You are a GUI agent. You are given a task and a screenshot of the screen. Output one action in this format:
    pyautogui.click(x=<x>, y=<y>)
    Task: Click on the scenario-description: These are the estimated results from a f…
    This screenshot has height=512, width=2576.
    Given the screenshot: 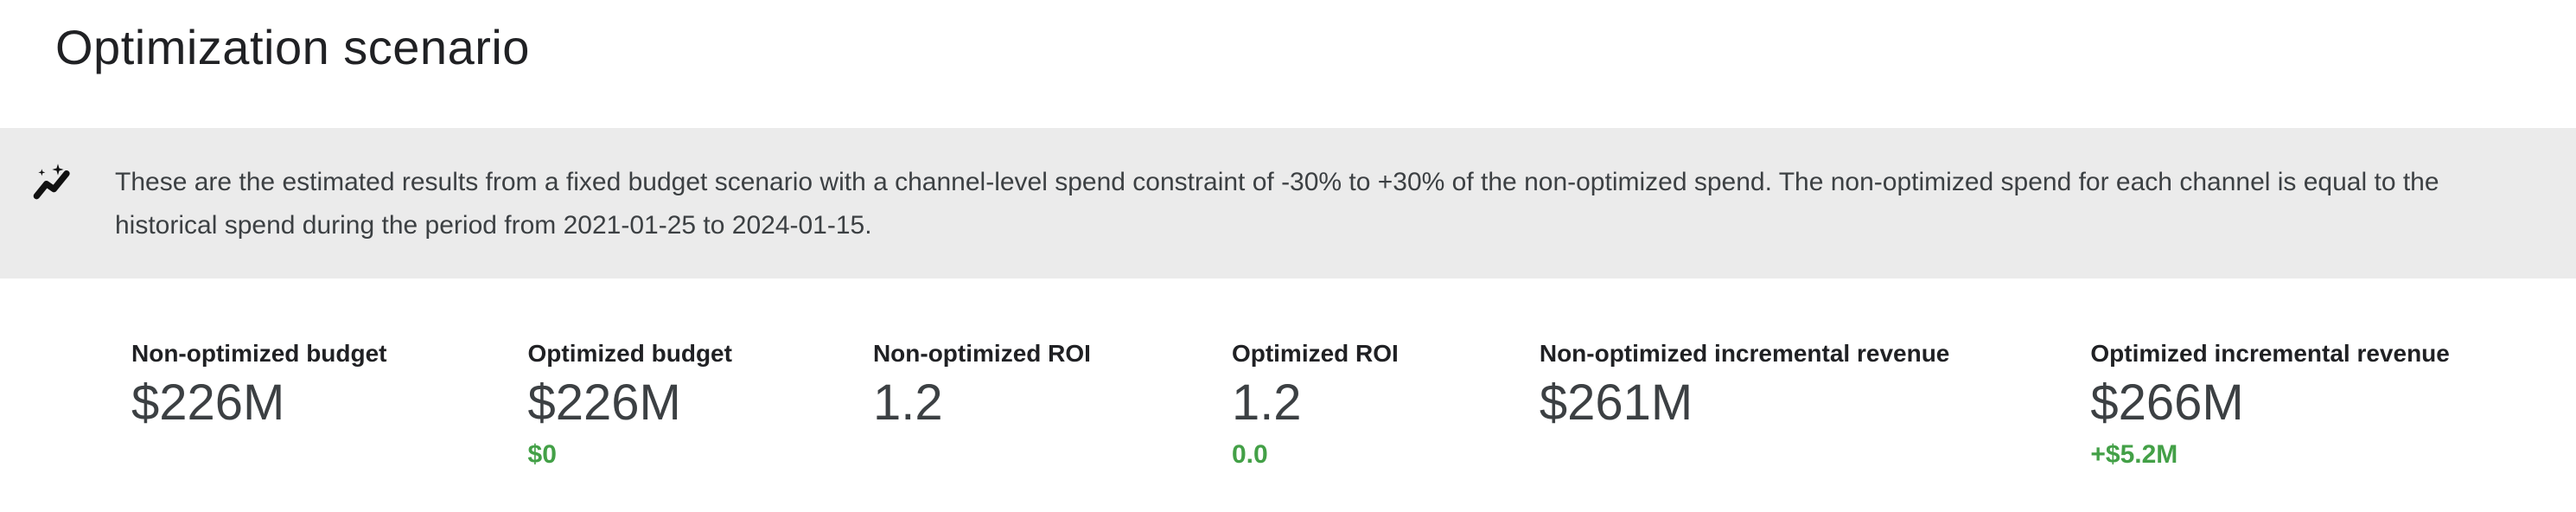 What is the action you would take?
    pyautogui.click(x=1277, y=204)
    